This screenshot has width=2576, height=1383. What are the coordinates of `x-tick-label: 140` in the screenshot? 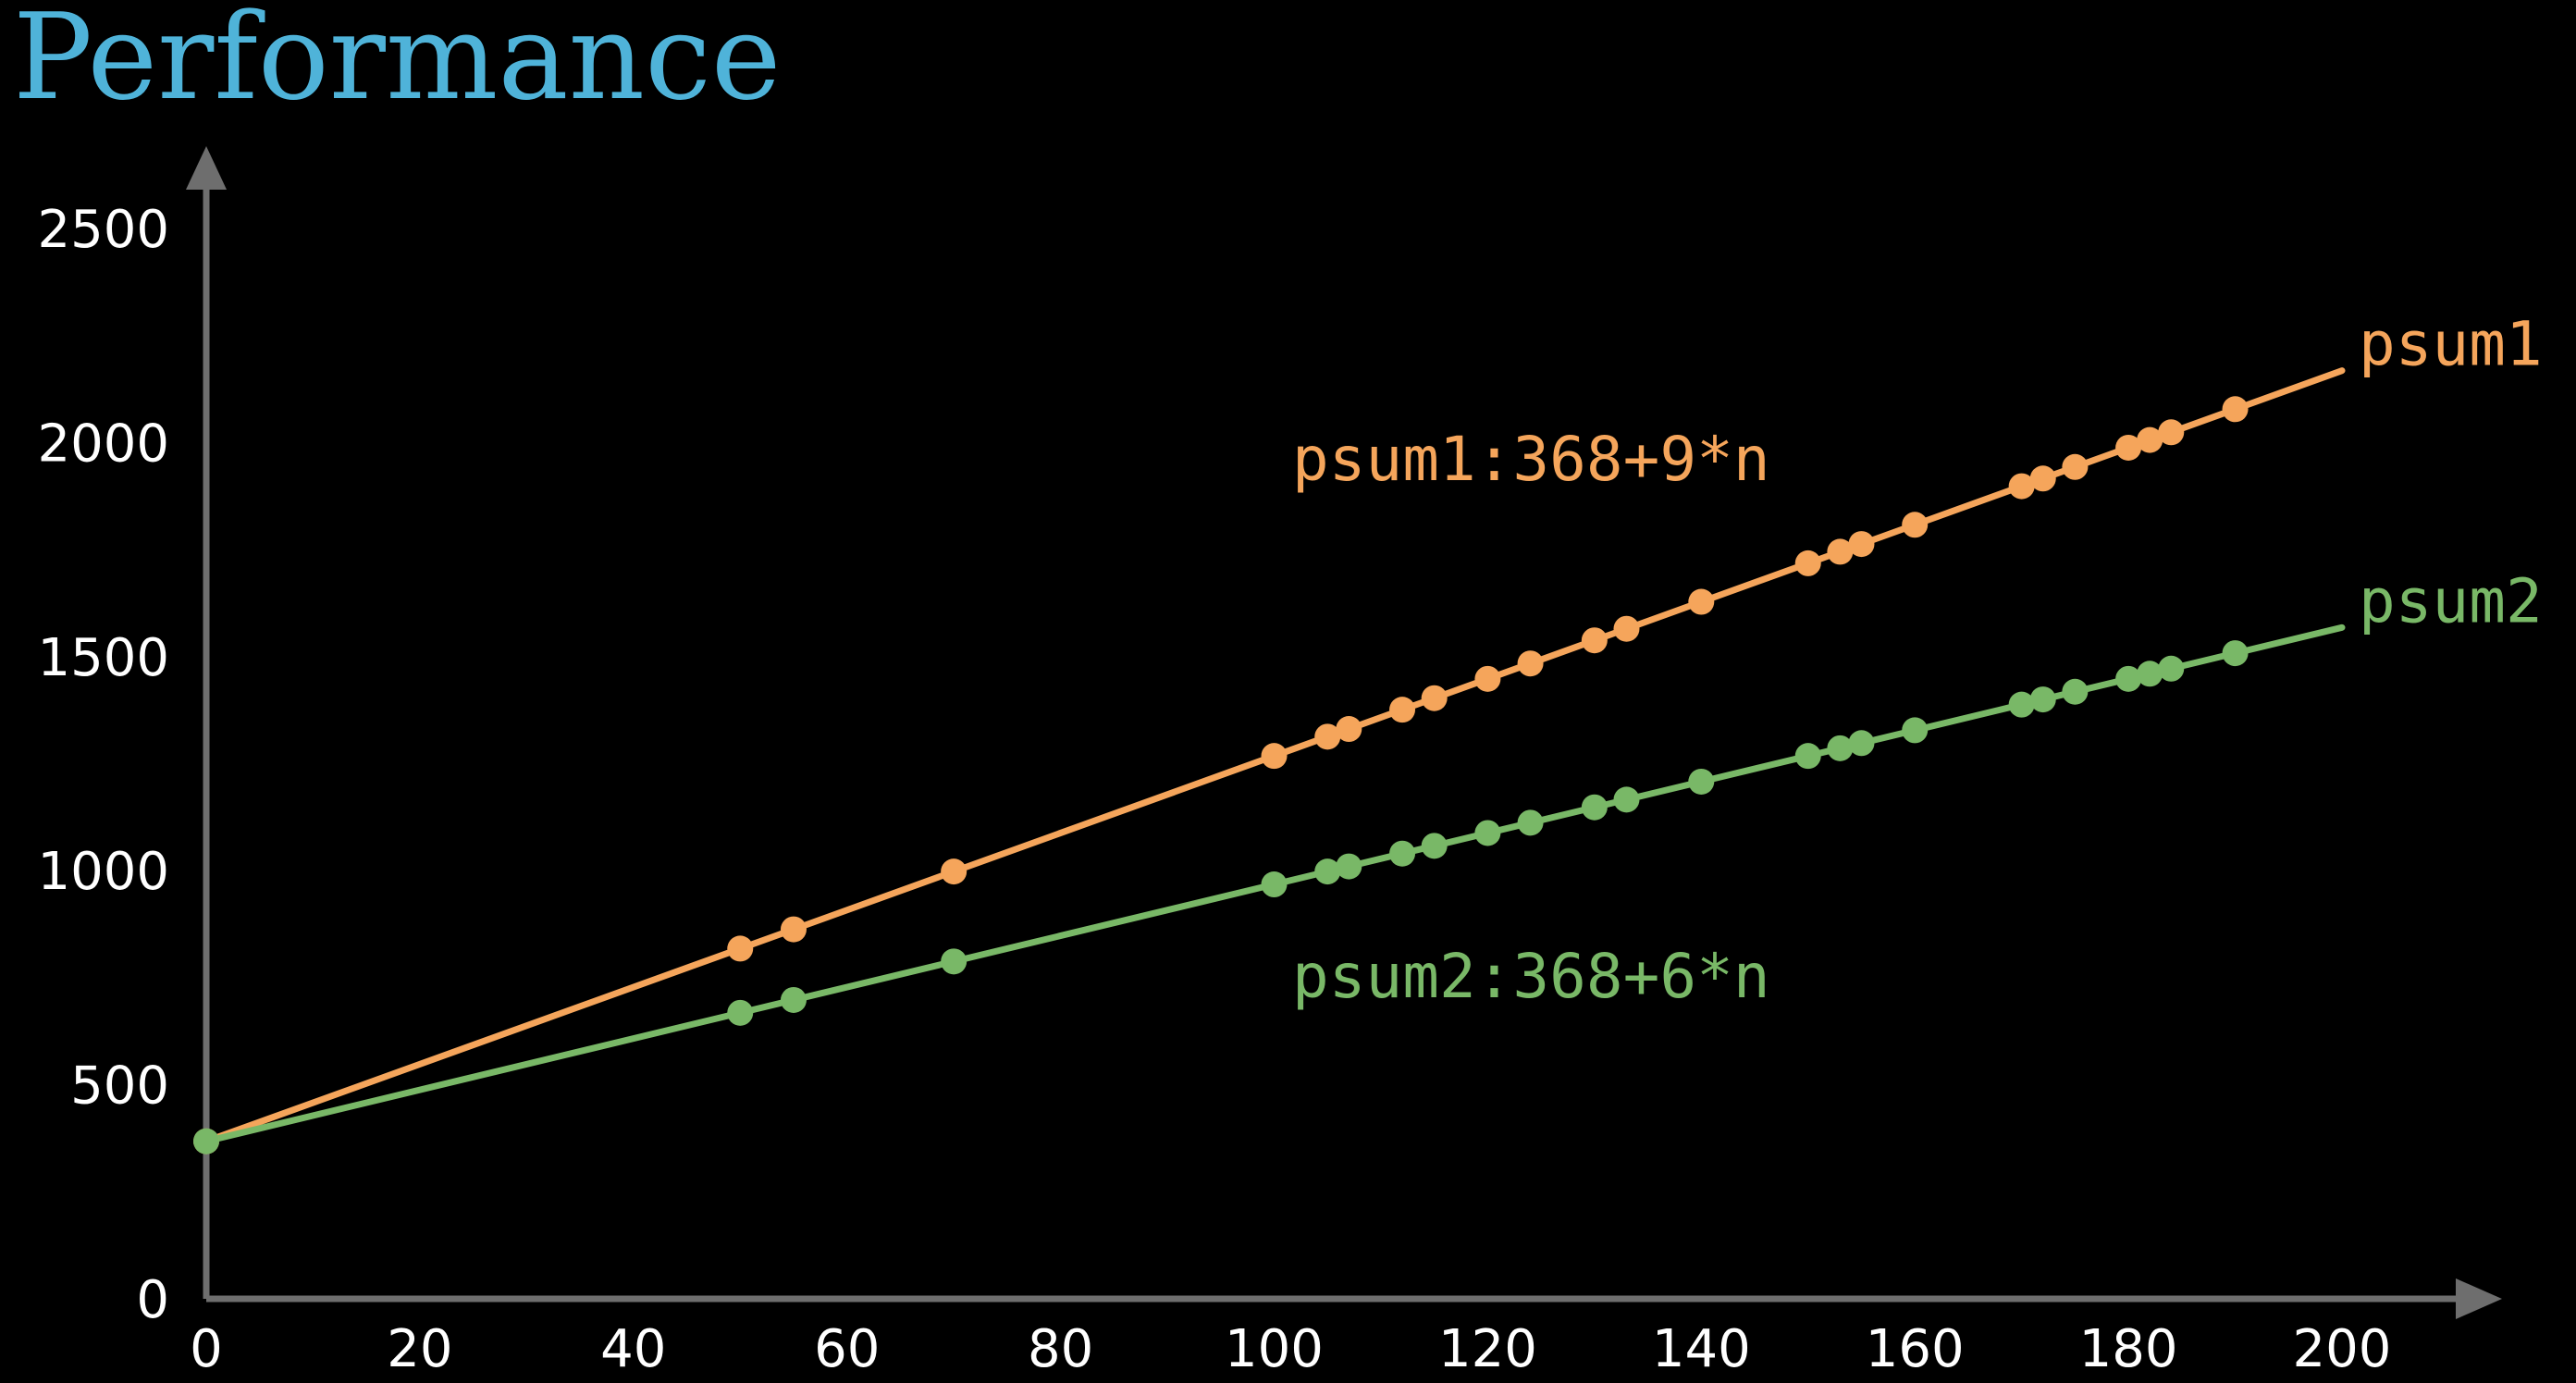 It's located at (1701, 1349).